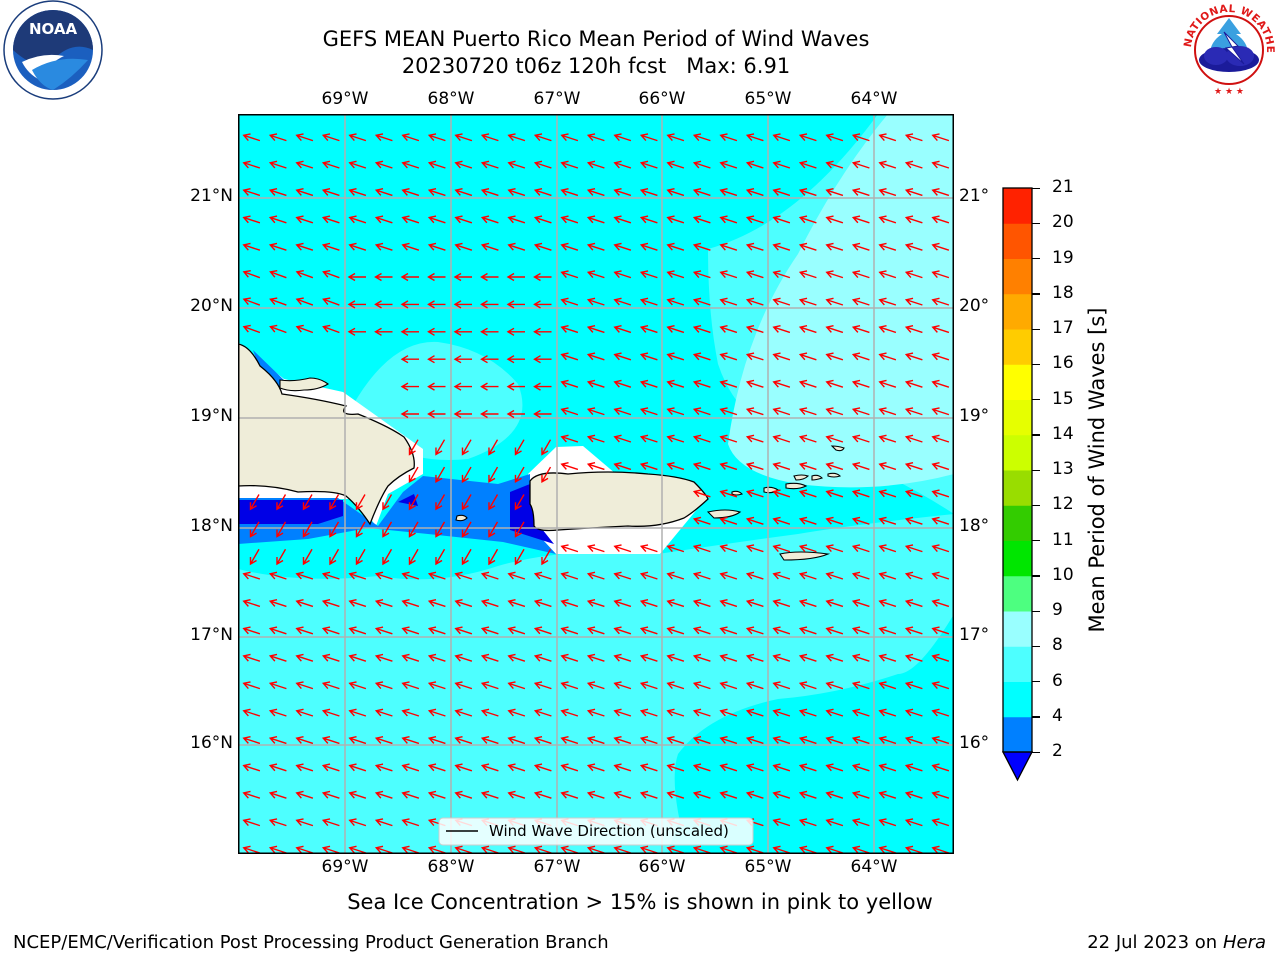  I want to click on lat-label-left: 16°N, so click(211, 743).